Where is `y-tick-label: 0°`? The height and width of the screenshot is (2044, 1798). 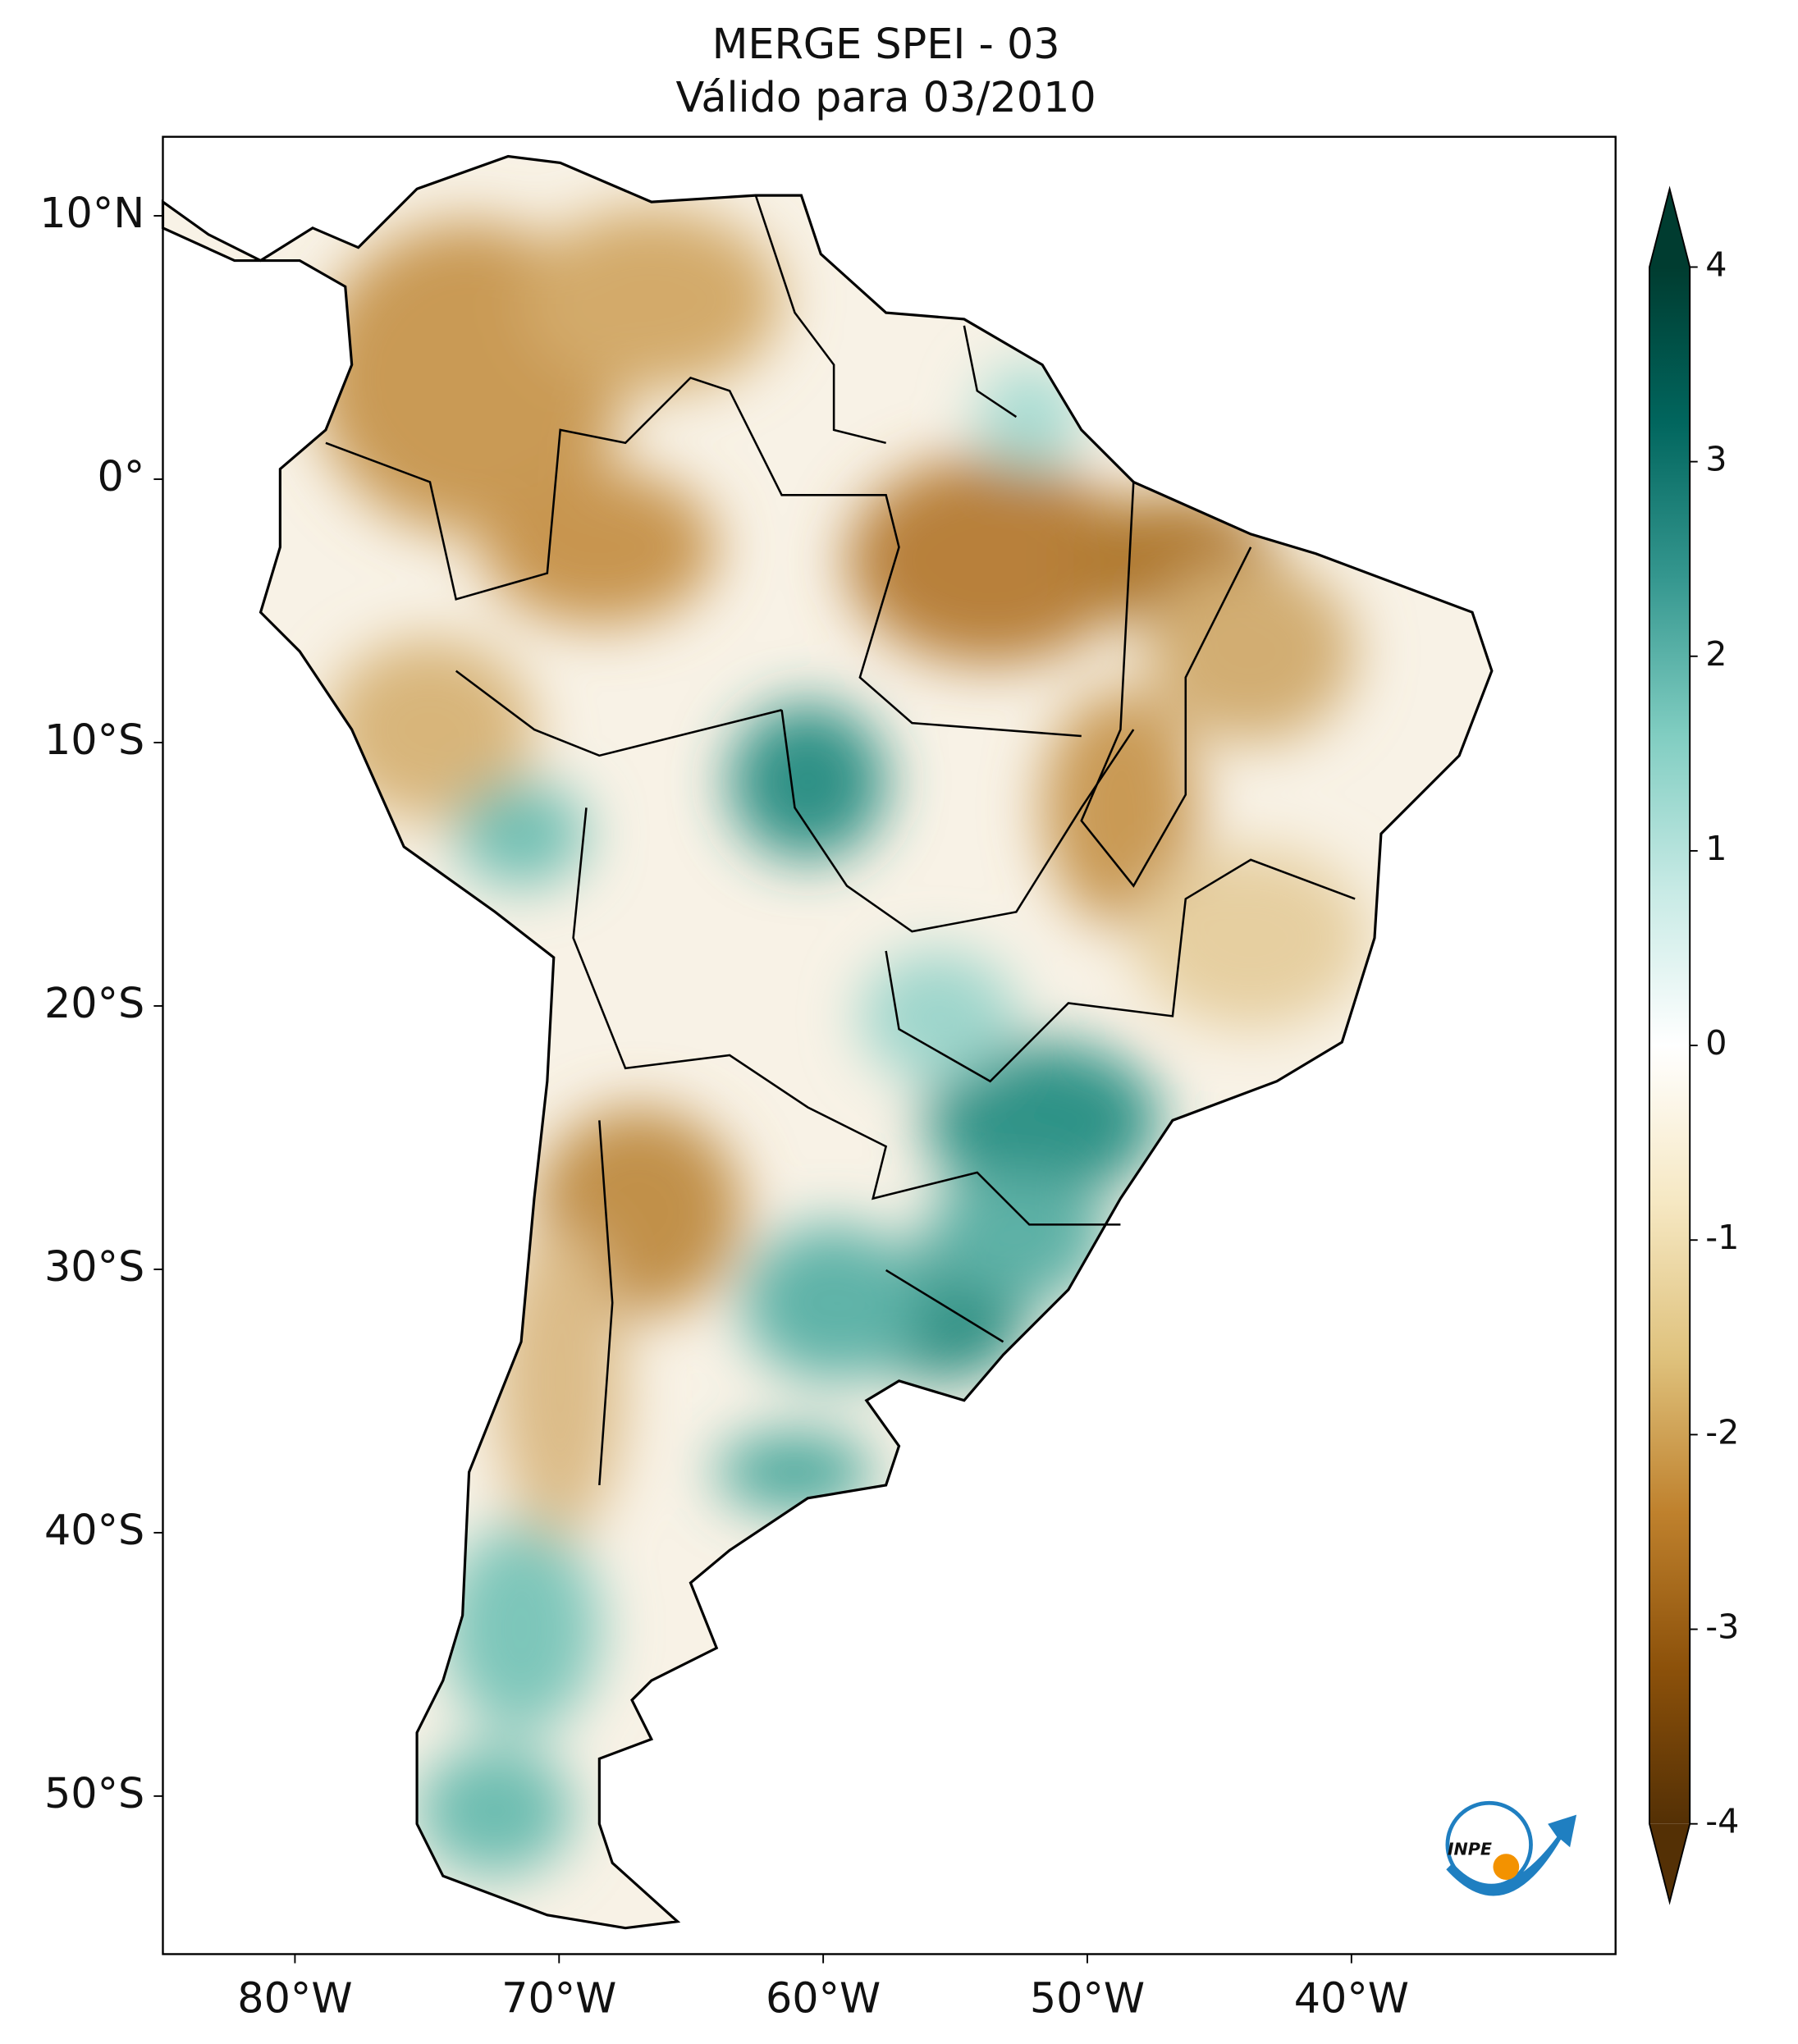
y-tick-label: 0° is located at coordinates (121, 476).